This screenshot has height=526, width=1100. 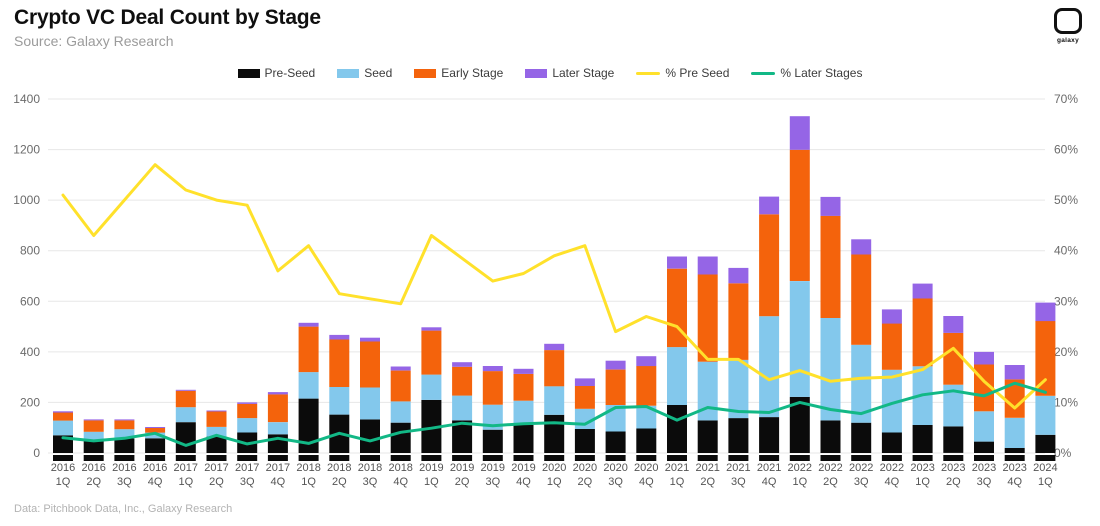 I want to click on legend-item-later-stage: Later Stage, so click(x=569, y=73).